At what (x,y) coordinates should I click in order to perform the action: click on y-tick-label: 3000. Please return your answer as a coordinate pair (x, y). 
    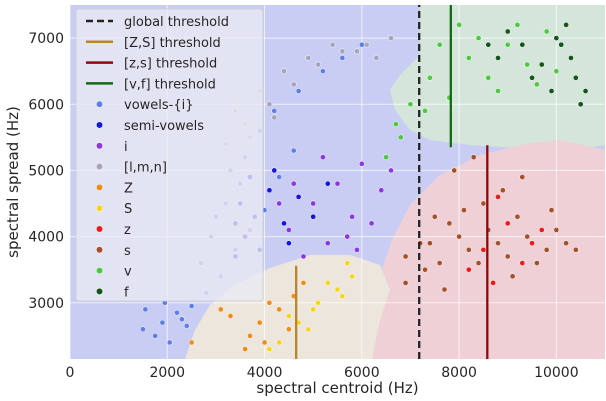
    Looking at the image, I should click on (46, 304).